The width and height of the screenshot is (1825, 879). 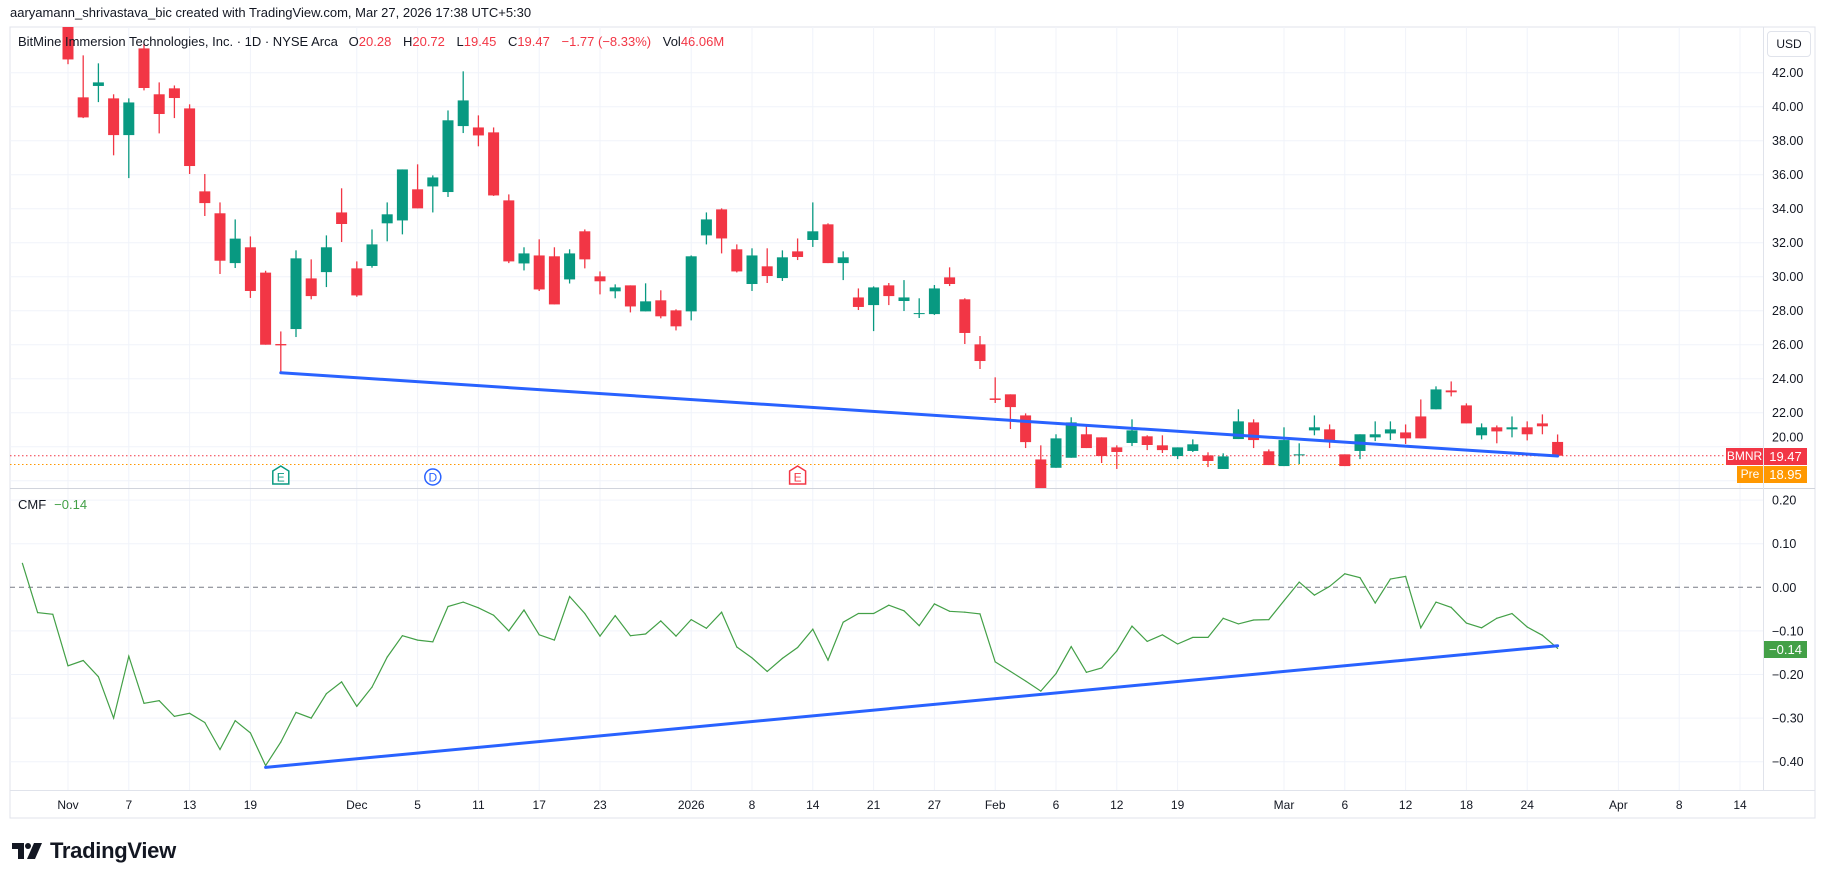 What do you see at coordinates (52, 504) in the screenshot?
I see `cmf-legend: CMF −0.14` at bounding box center [52, 504].